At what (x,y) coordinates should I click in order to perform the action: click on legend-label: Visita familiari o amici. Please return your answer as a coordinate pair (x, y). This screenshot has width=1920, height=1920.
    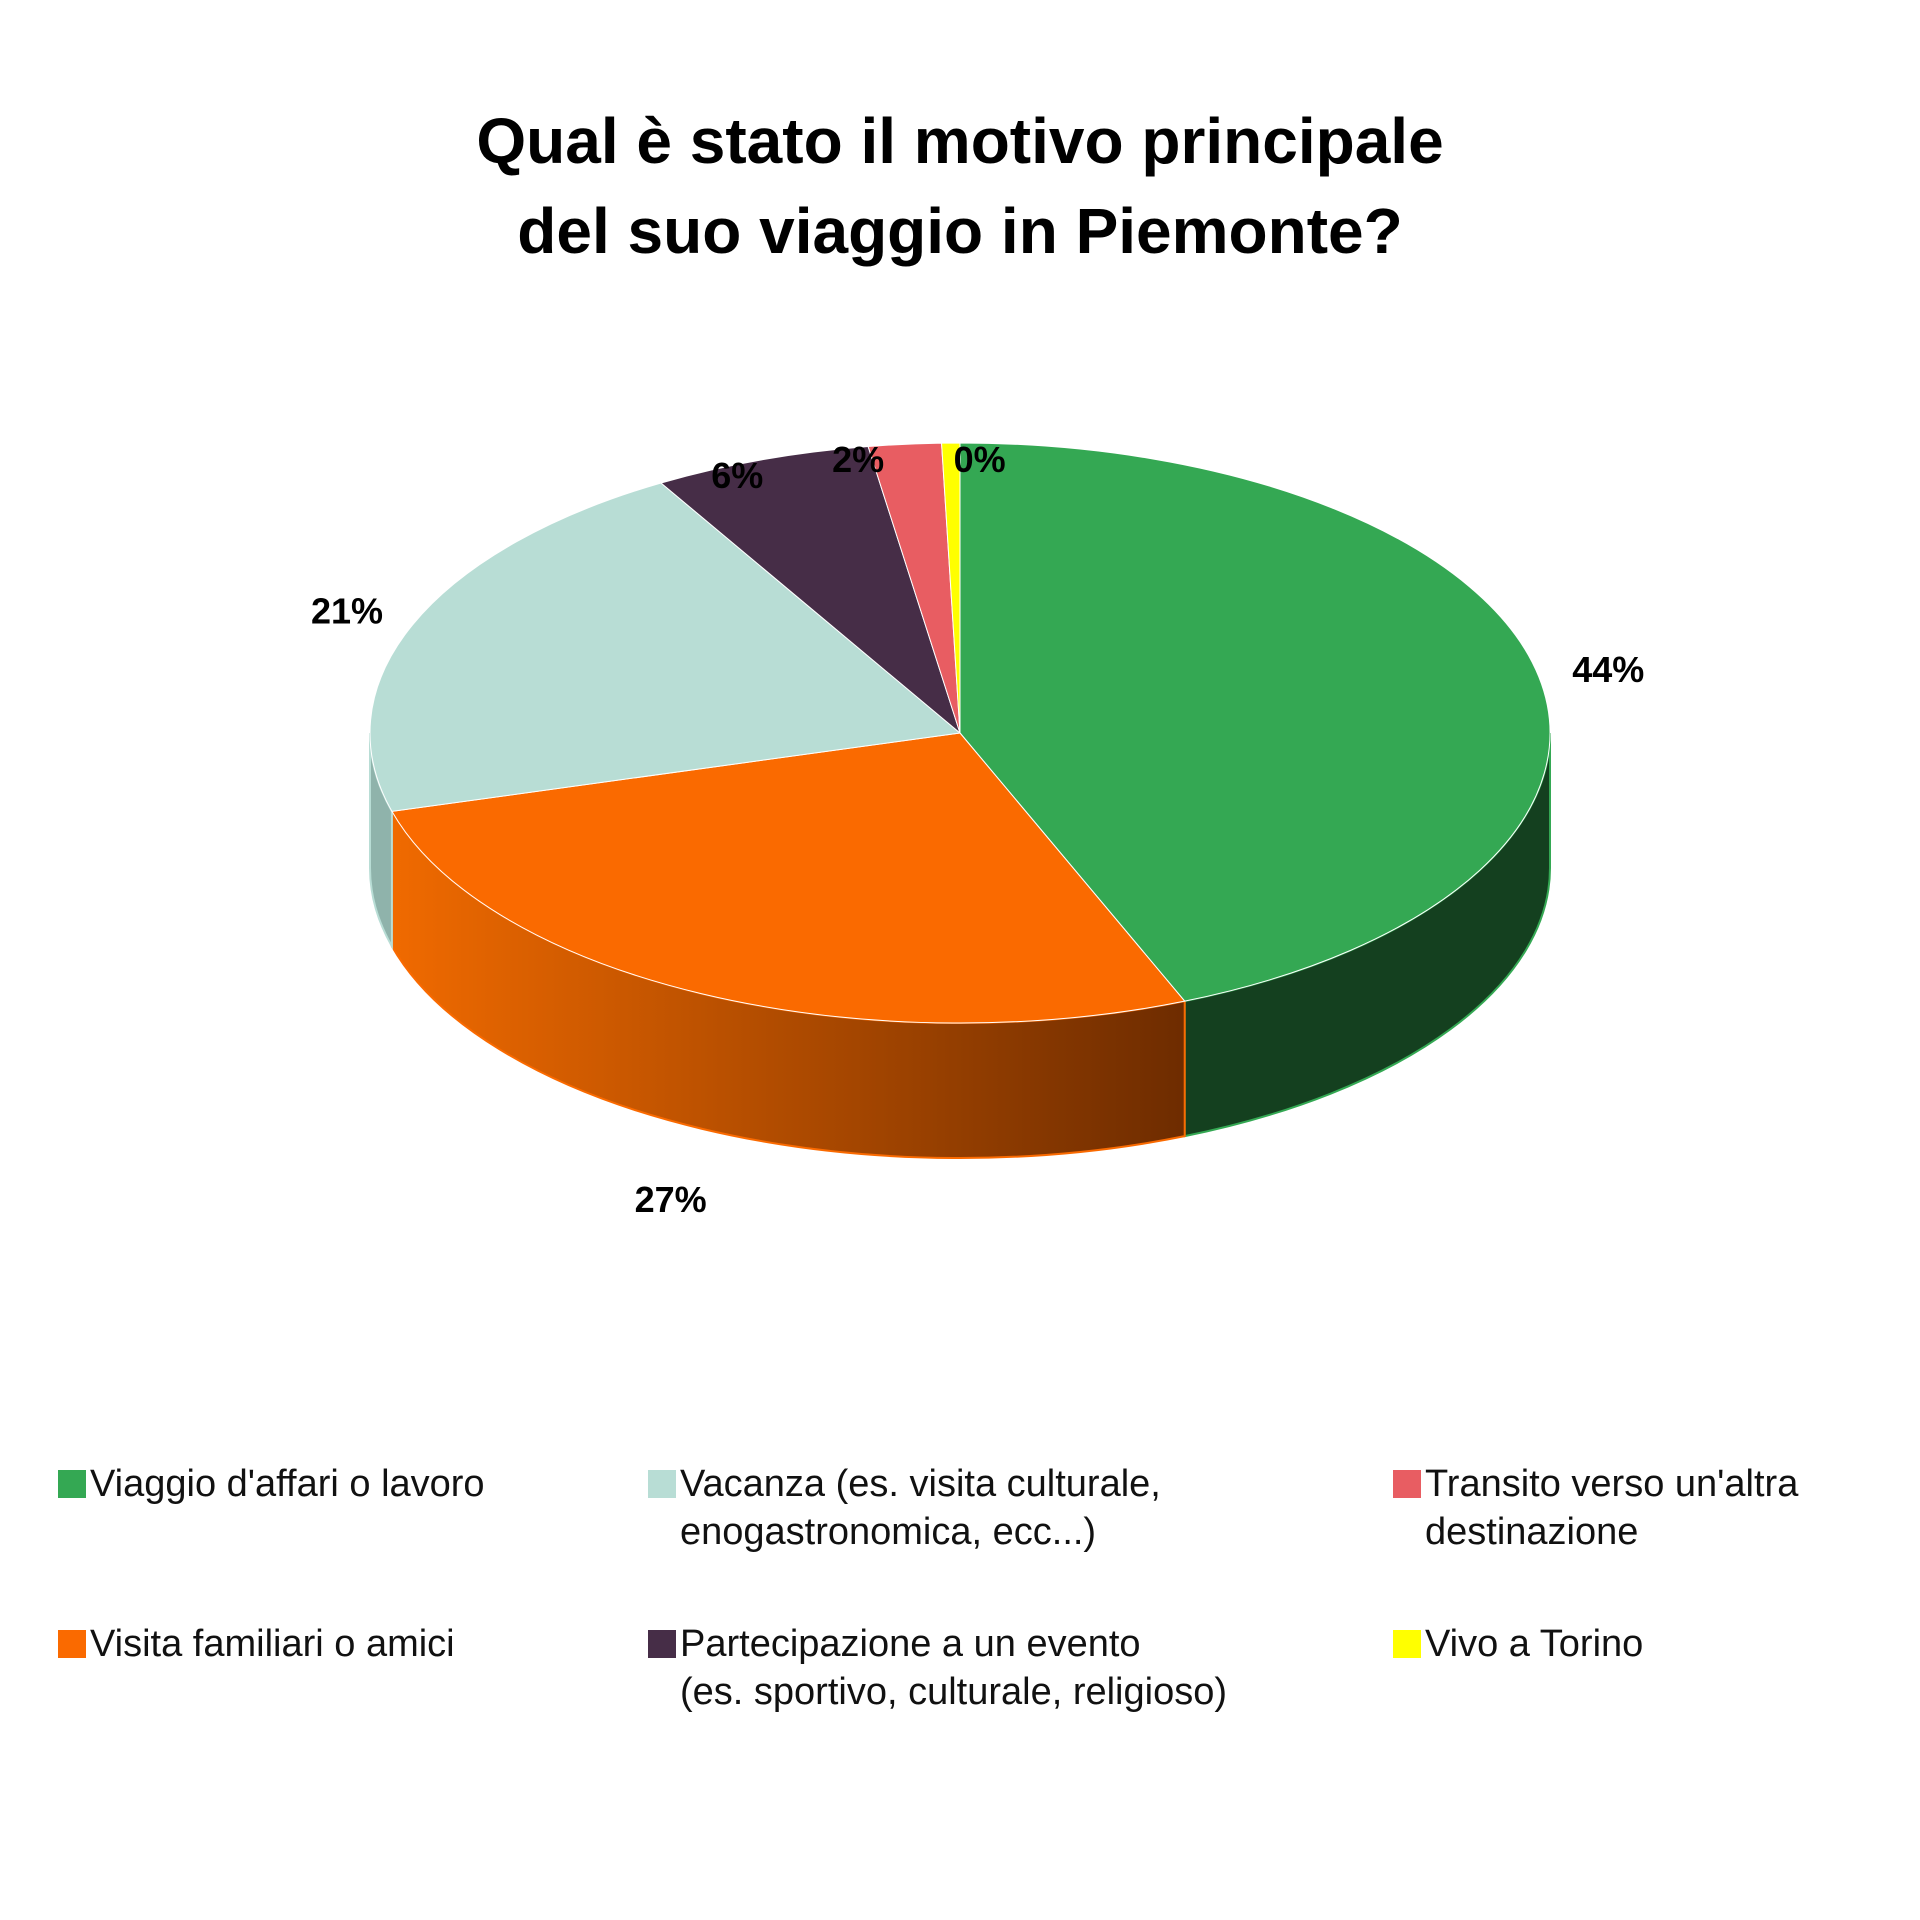
    Looking at the image, I should click on (272, 1644).